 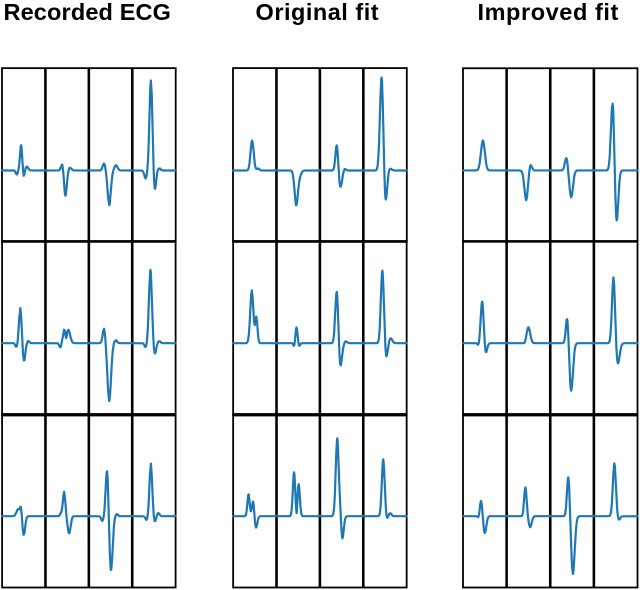 I want to click on column-title-original-fit: Original fit, so click(x=317, y=13).